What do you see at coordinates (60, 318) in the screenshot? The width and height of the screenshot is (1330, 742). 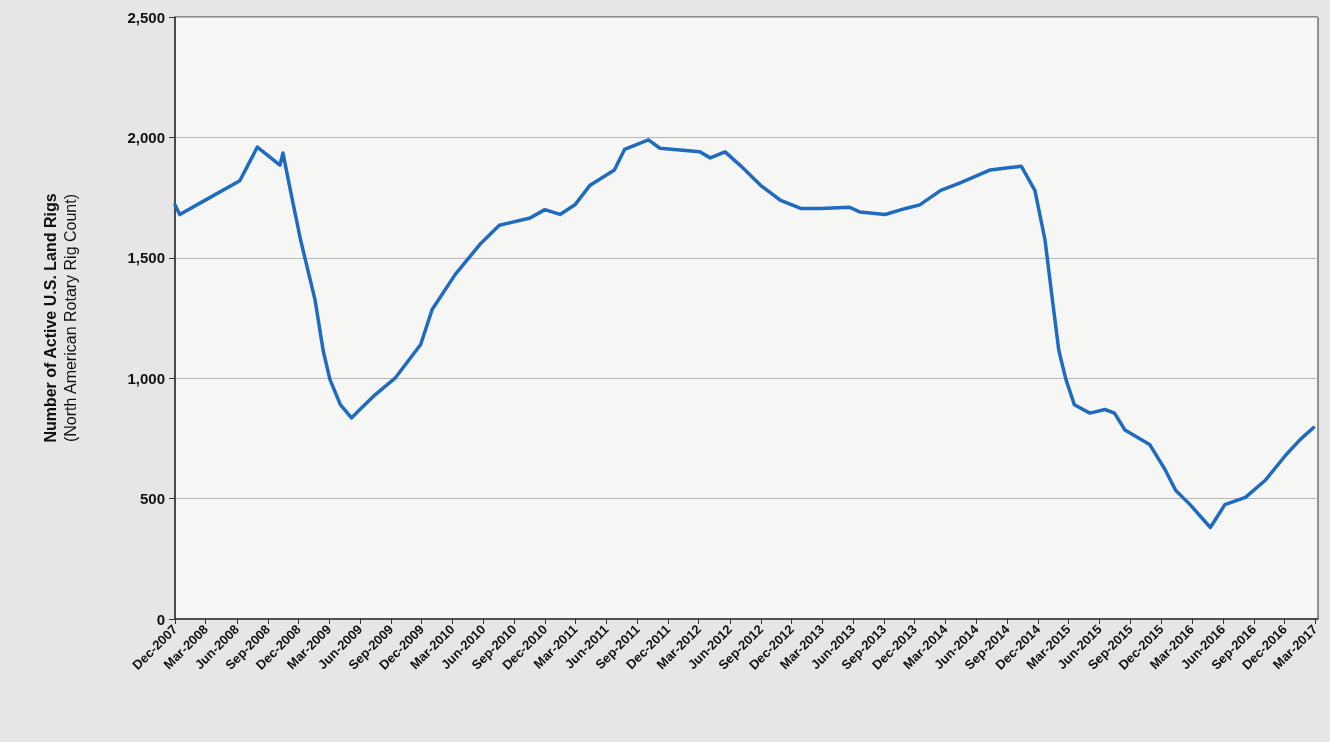 I see `y-axis-title: Number of Active U.S. Land Rigs (North American Rotary Rig Count)` at bounding box center [60, 318].